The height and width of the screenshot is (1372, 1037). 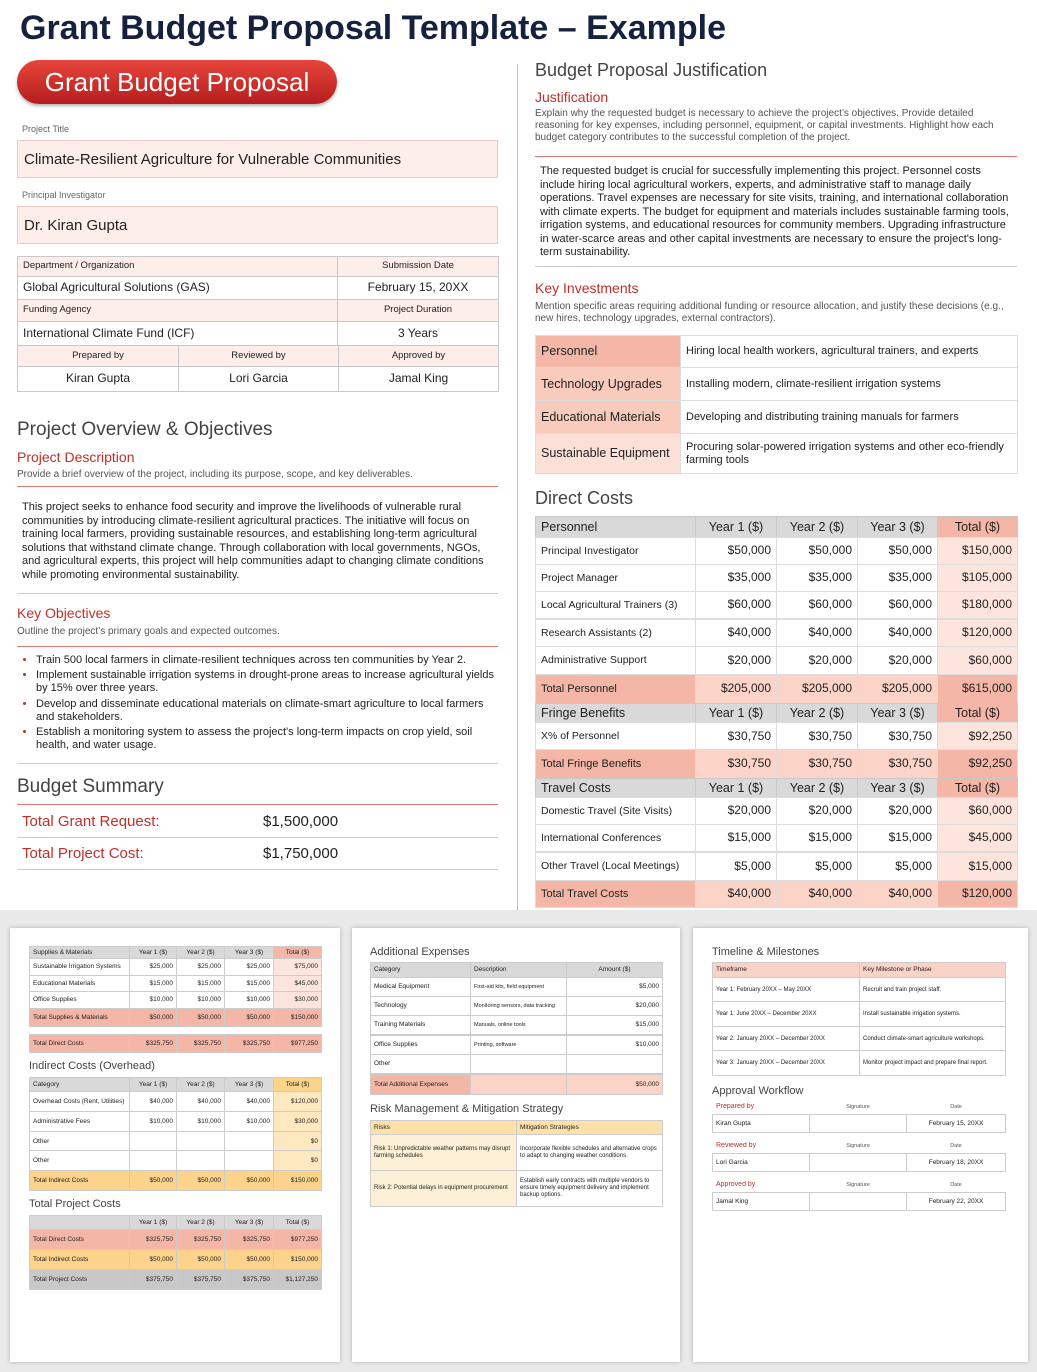 I want to click on cell: Administrative Fees, so click(x=79, y=1121).